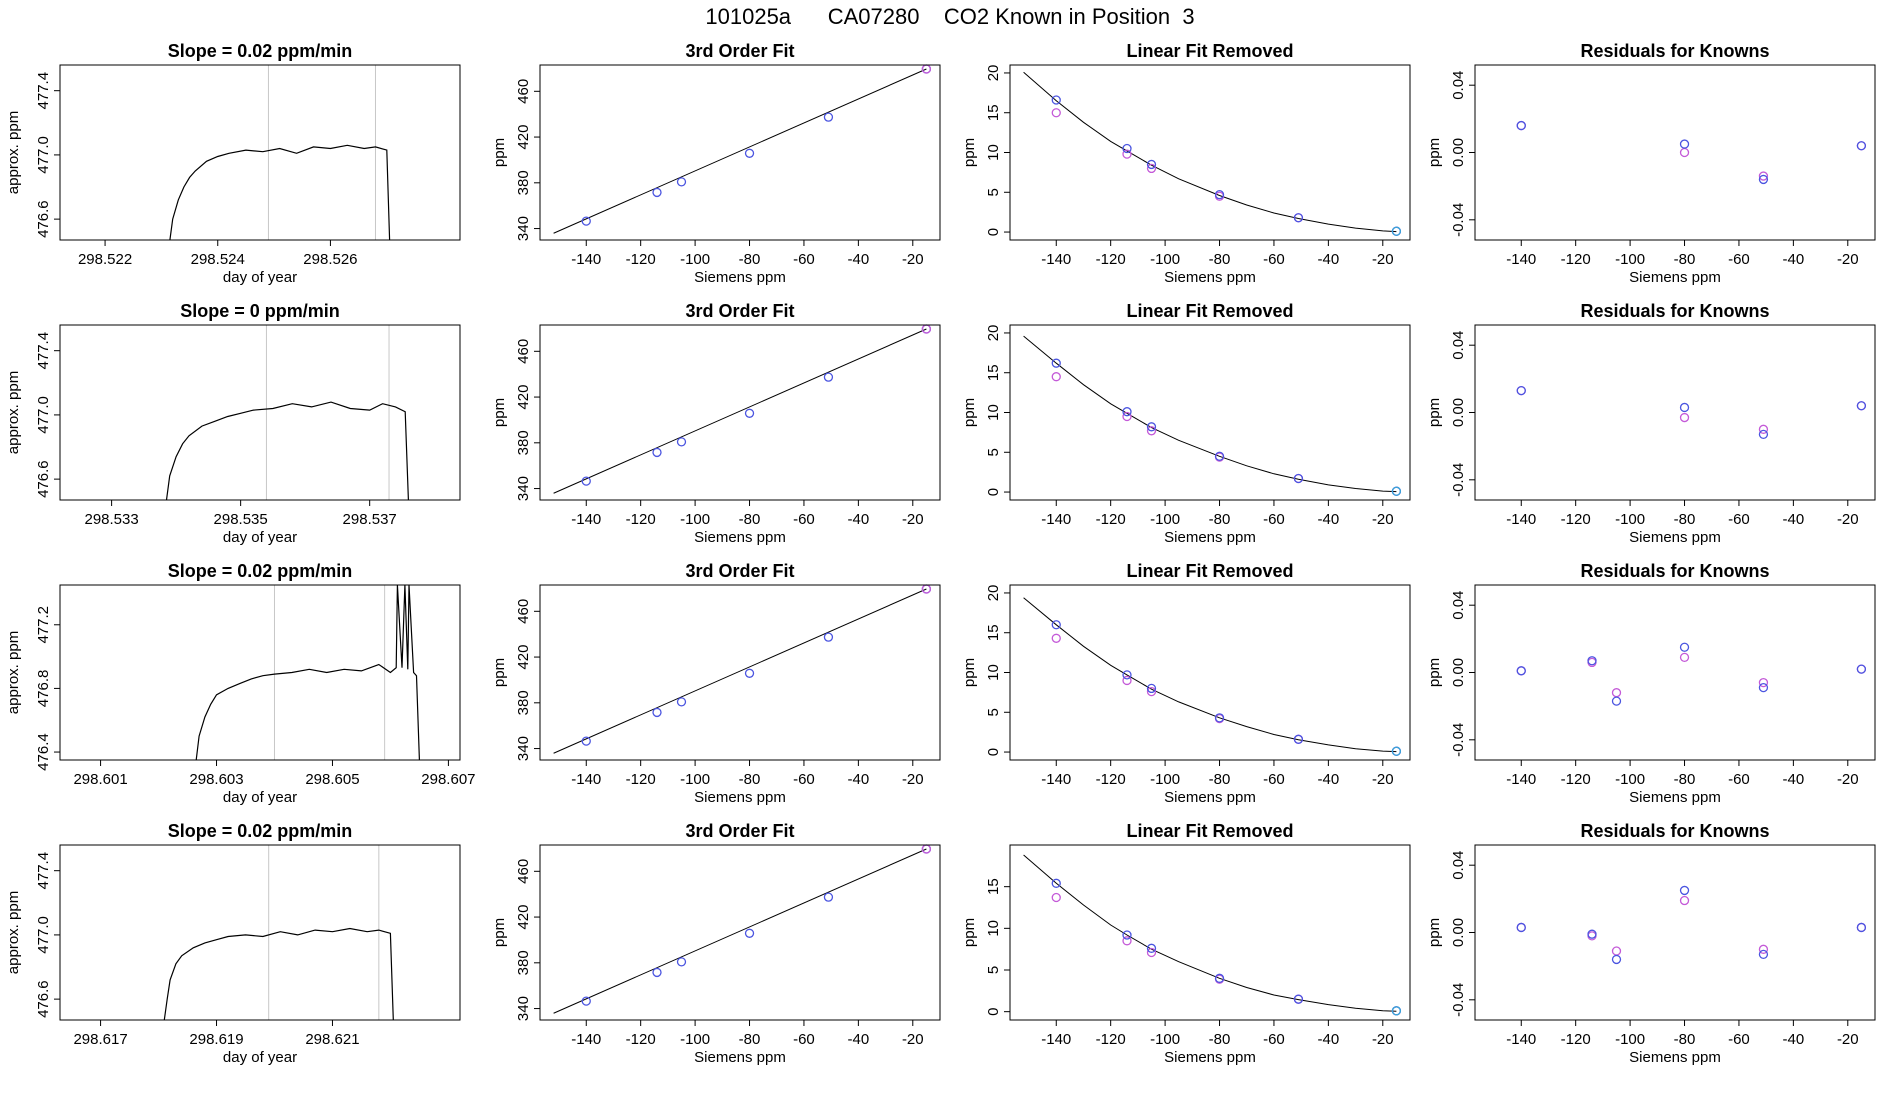 Image resolution: width=1900 pixels, height=1100 pixels. Describe the element at coordinates (1458, 740) in the screenshot. I see `y-tick-label: -0.04` at that location.